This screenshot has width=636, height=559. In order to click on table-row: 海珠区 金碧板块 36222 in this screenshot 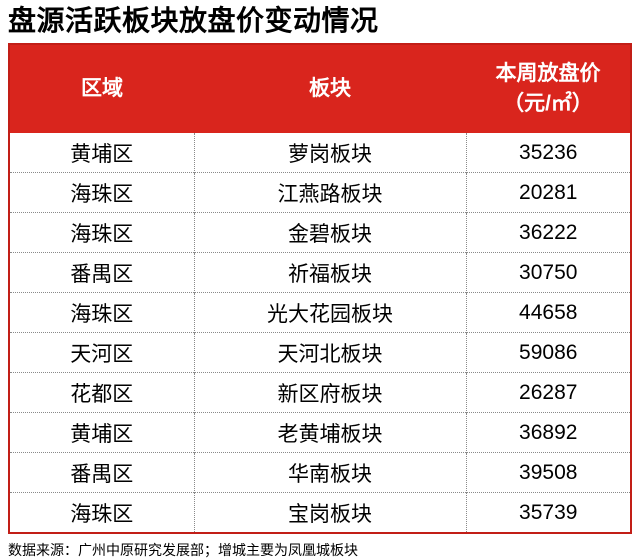, I will do `click(320, 232)`.